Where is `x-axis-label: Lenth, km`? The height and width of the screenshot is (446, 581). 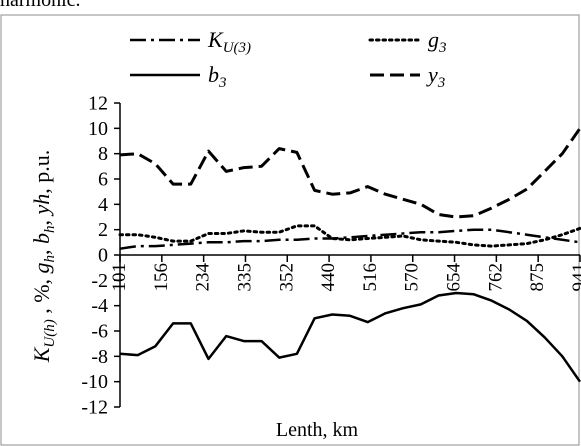 x-axis-label: Lenth, km is located at coordinates (317, 430).